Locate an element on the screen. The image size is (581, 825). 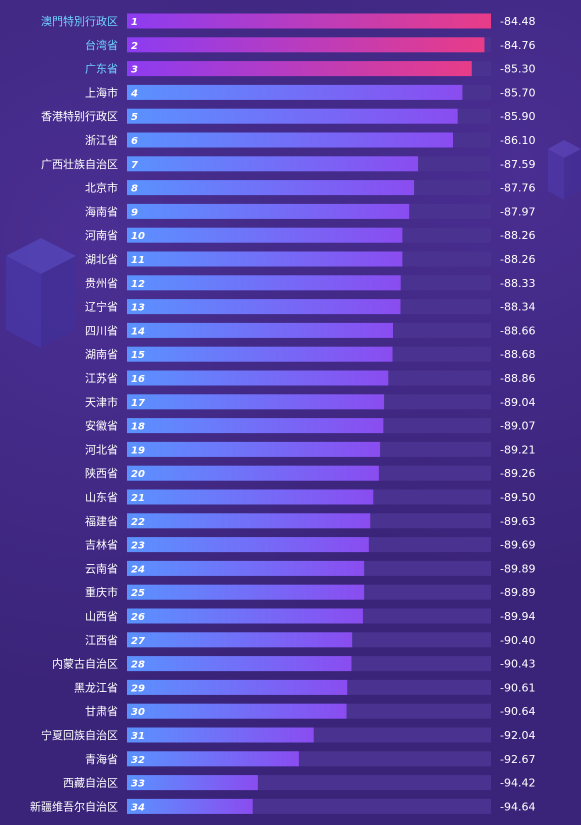
rank-label: 20 is located at coordinates (138, 474).